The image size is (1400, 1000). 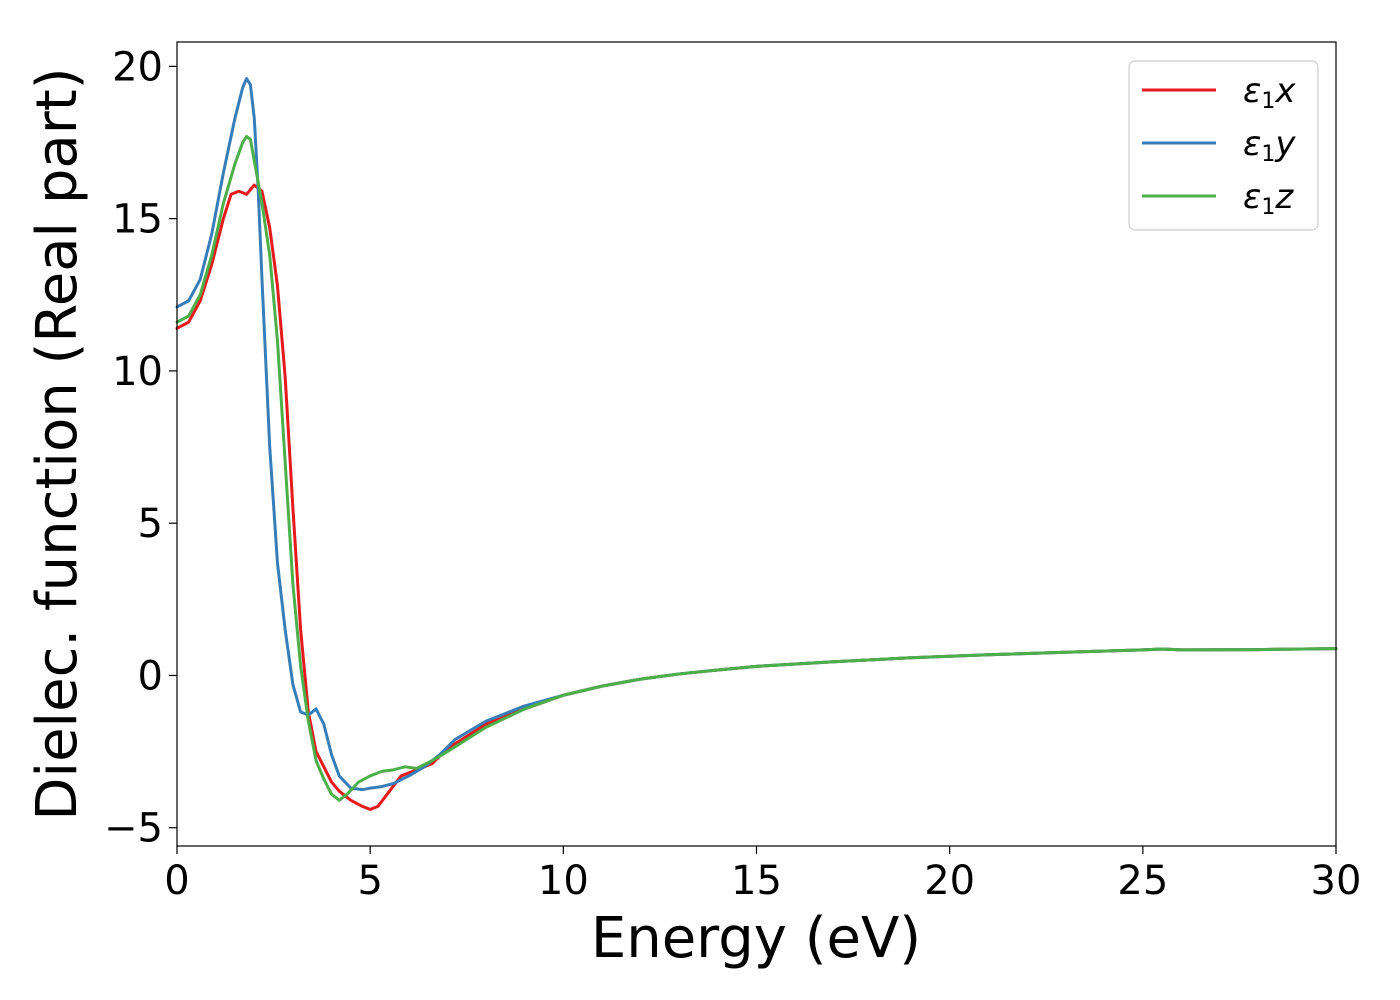 What do you see at coordinates (137, 220) in the screenshot?
I see `y-tick-label: 15` at bounding box center [137, 220].